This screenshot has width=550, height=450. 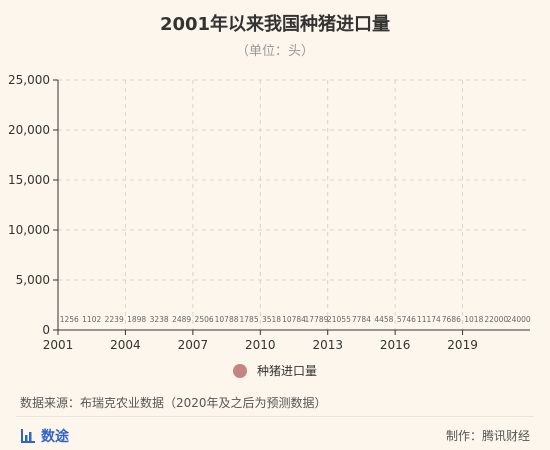 I want to click on x-tick-label: 2016, so click(x=395, y=345).